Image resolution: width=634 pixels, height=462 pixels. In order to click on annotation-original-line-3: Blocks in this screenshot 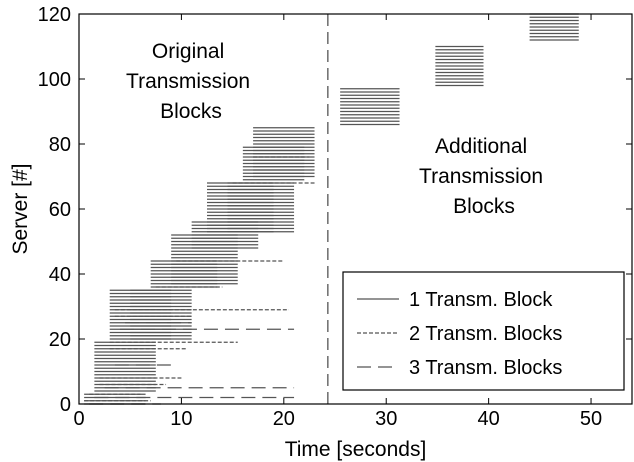, I will do `click(191, 111)`.